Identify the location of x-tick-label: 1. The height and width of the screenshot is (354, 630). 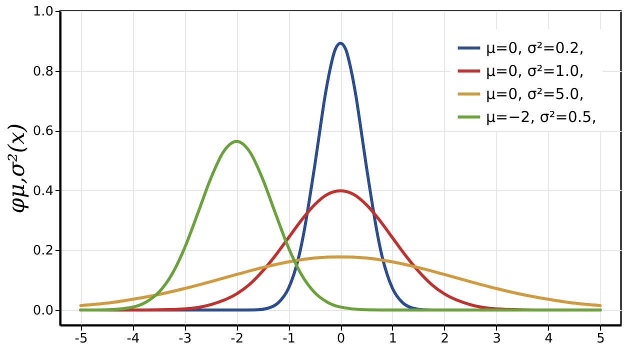
(393, 339).